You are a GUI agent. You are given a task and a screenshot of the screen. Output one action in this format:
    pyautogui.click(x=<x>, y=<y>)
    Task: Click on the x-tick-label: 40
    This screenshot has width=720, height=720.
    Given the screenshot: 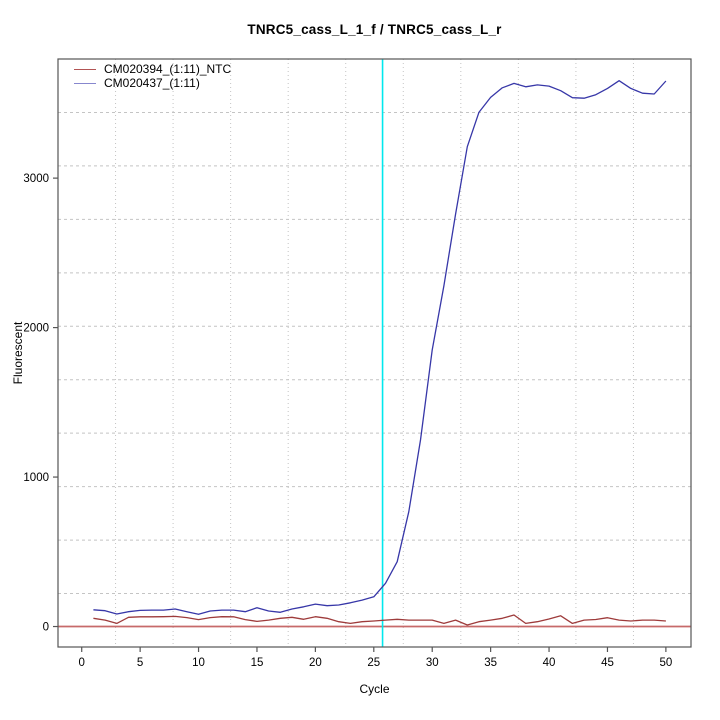 What is the action you would take?
    pyautogui.click(x=549, y=663)
    